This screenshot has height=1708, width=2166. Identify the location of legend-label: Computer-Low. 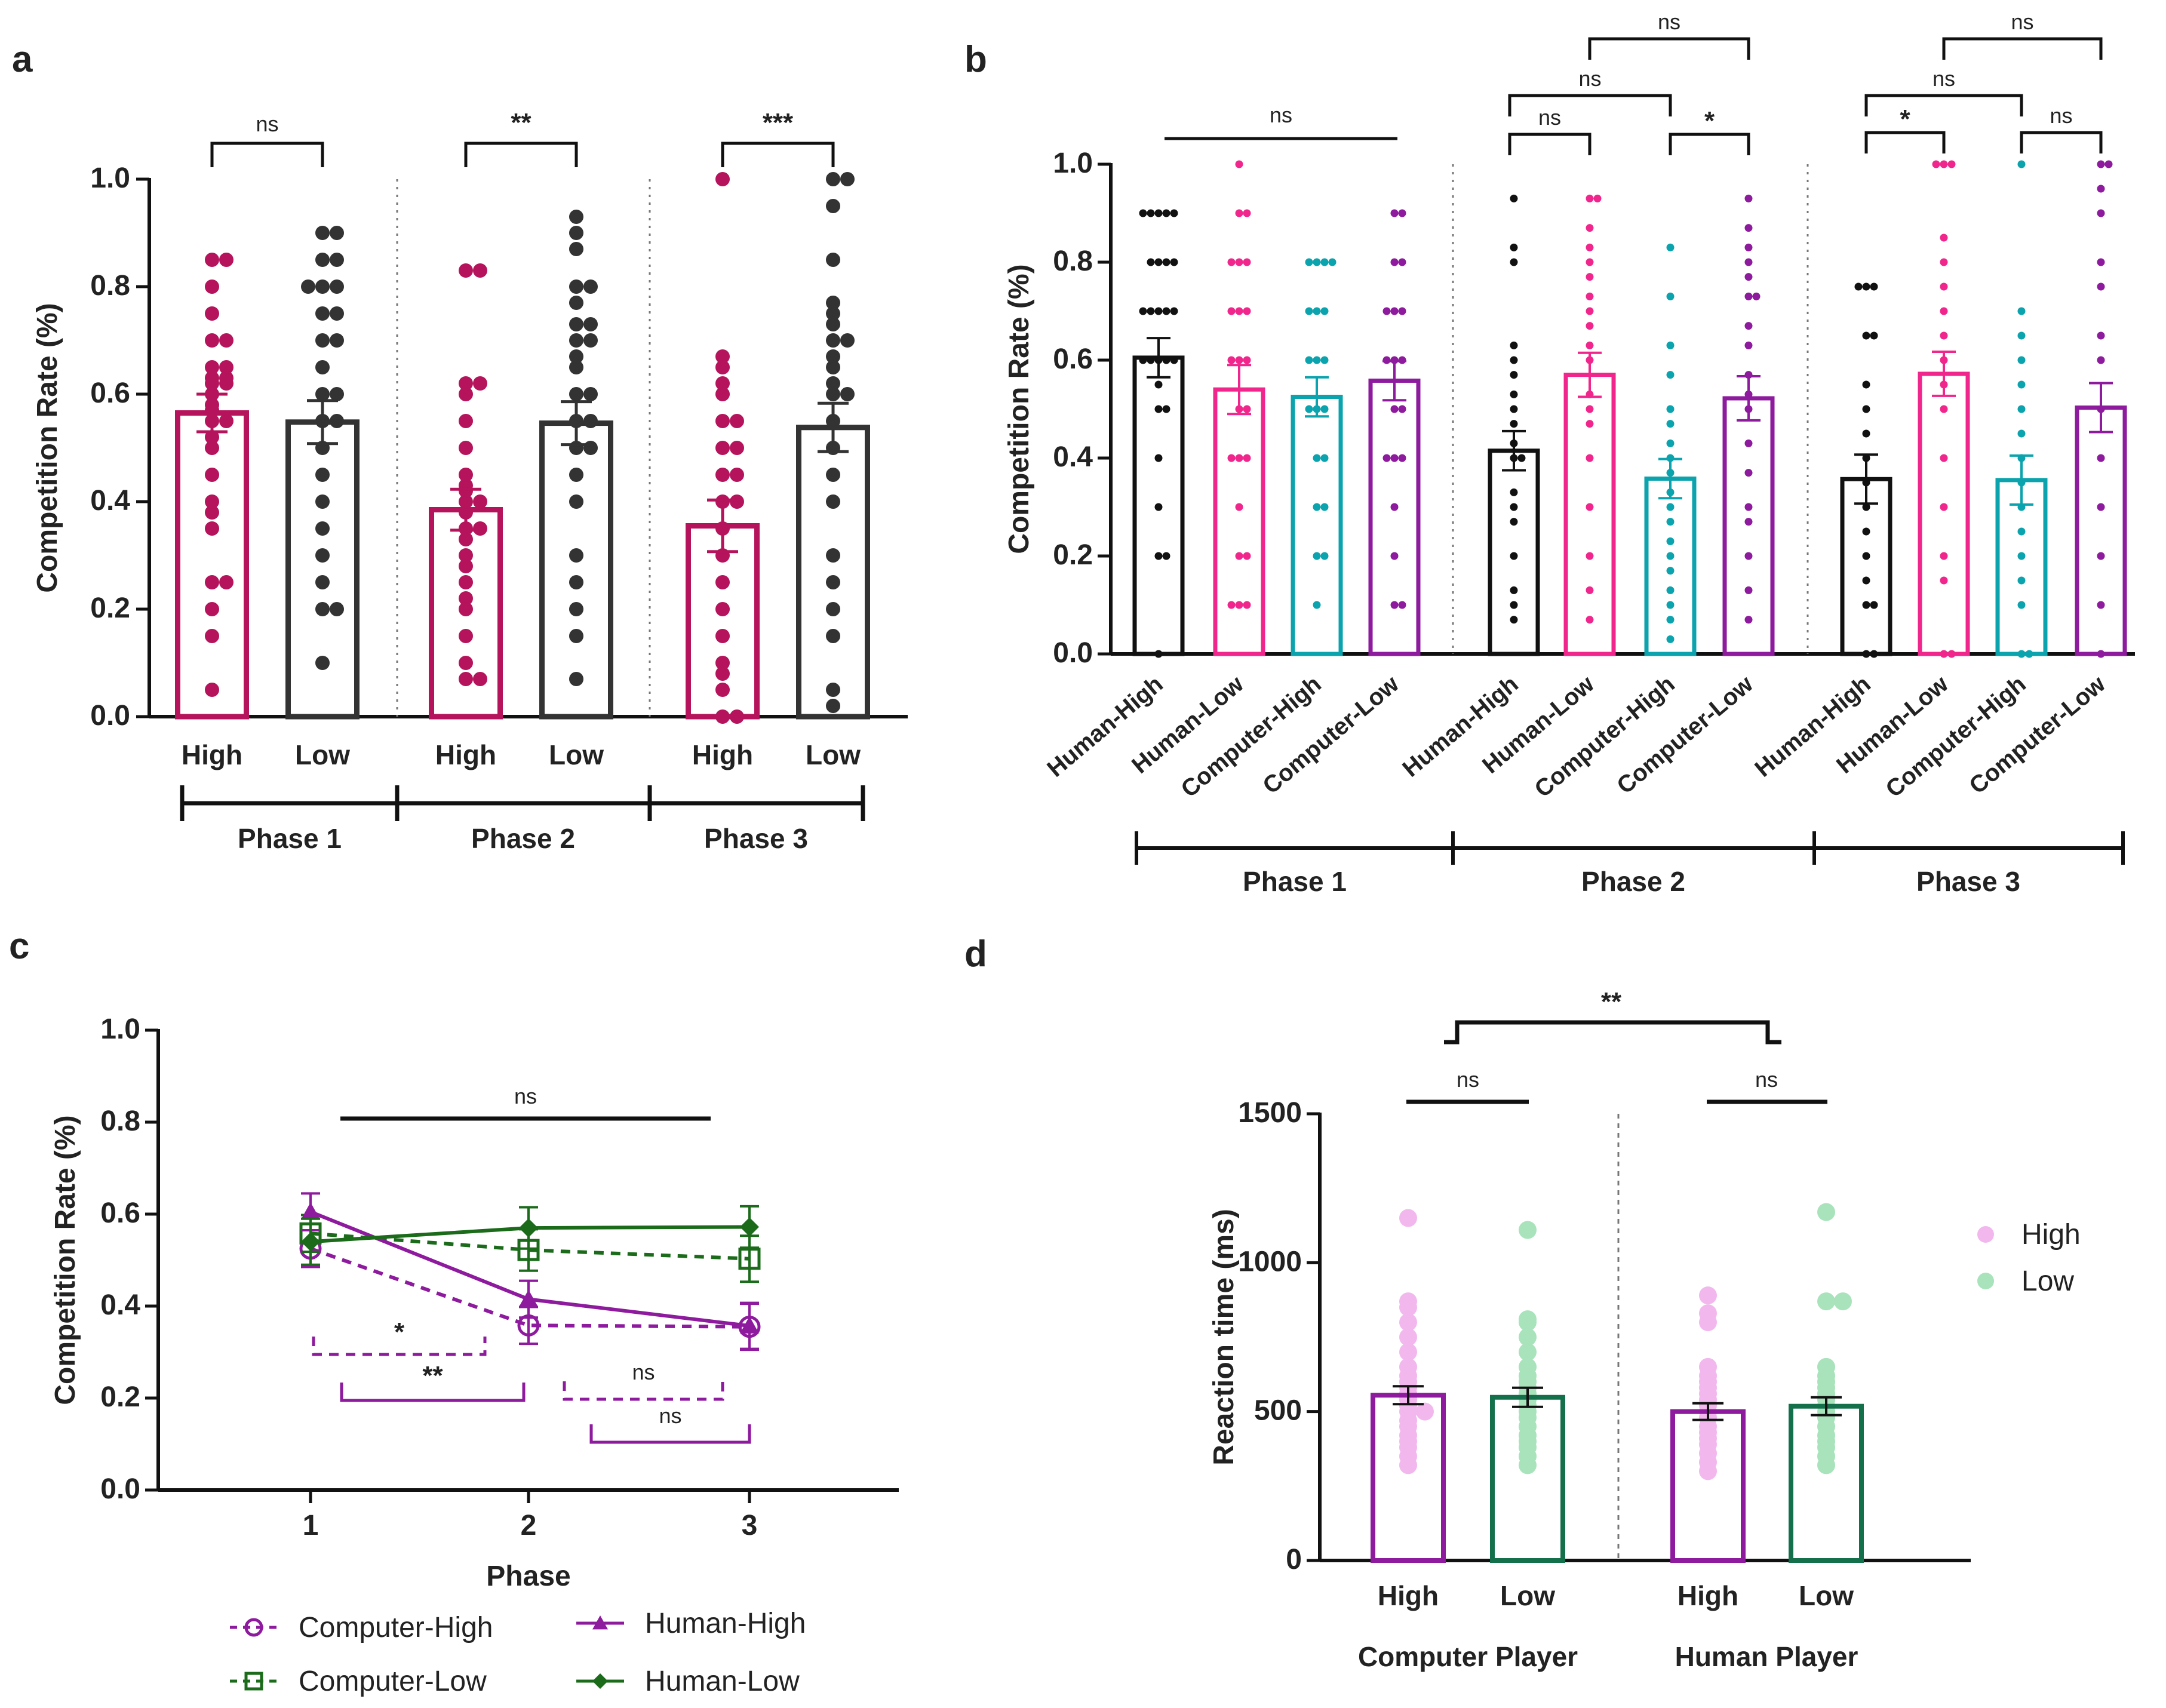
(393, 1681).